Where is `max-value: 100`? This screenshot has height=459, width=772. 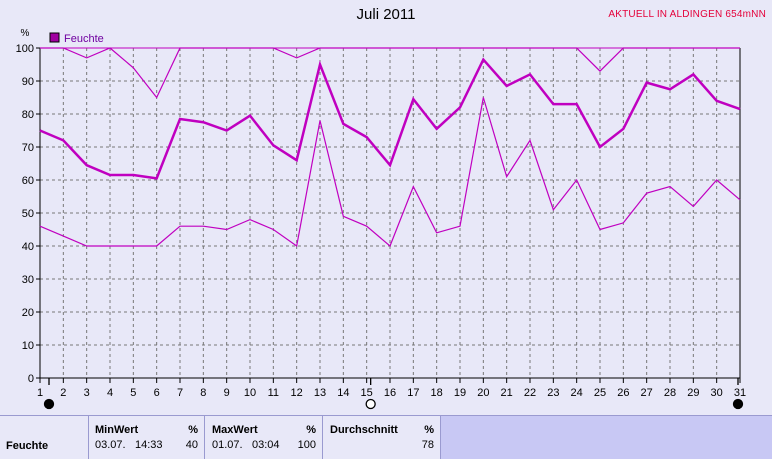 max-value: 100 is located at coordinates (306, 445).